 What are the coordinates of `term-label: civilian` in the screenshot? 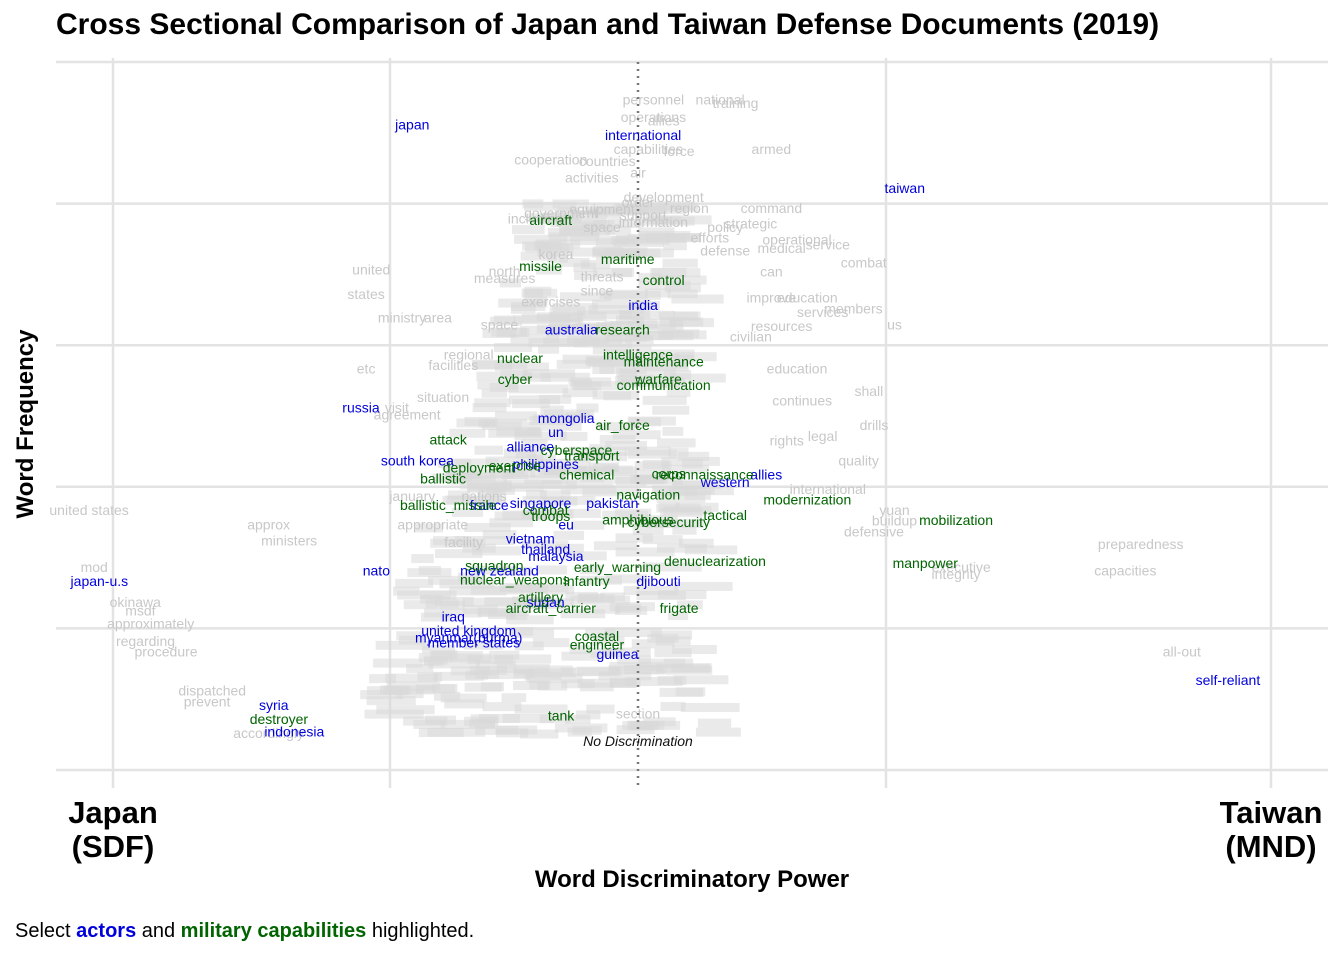 It's located at (751, 337).